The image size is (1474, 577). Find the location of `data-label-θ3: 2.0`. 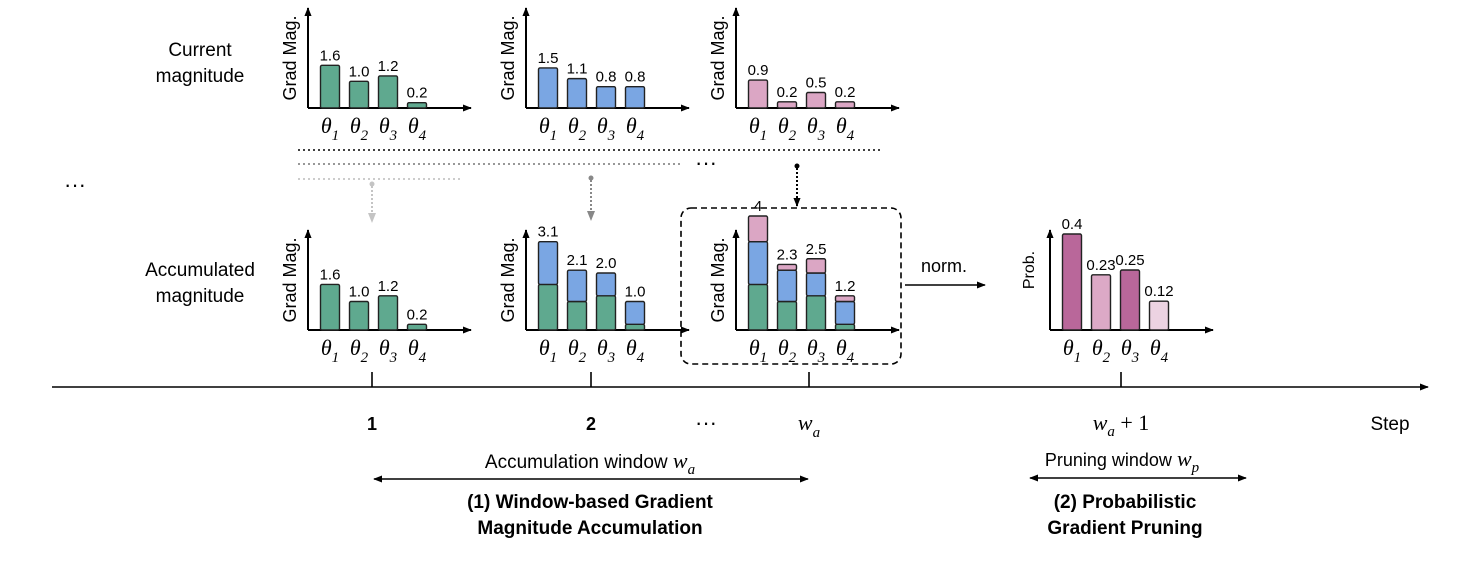

data-label-θ3: 2.0 is located at coordinates (606, 263).